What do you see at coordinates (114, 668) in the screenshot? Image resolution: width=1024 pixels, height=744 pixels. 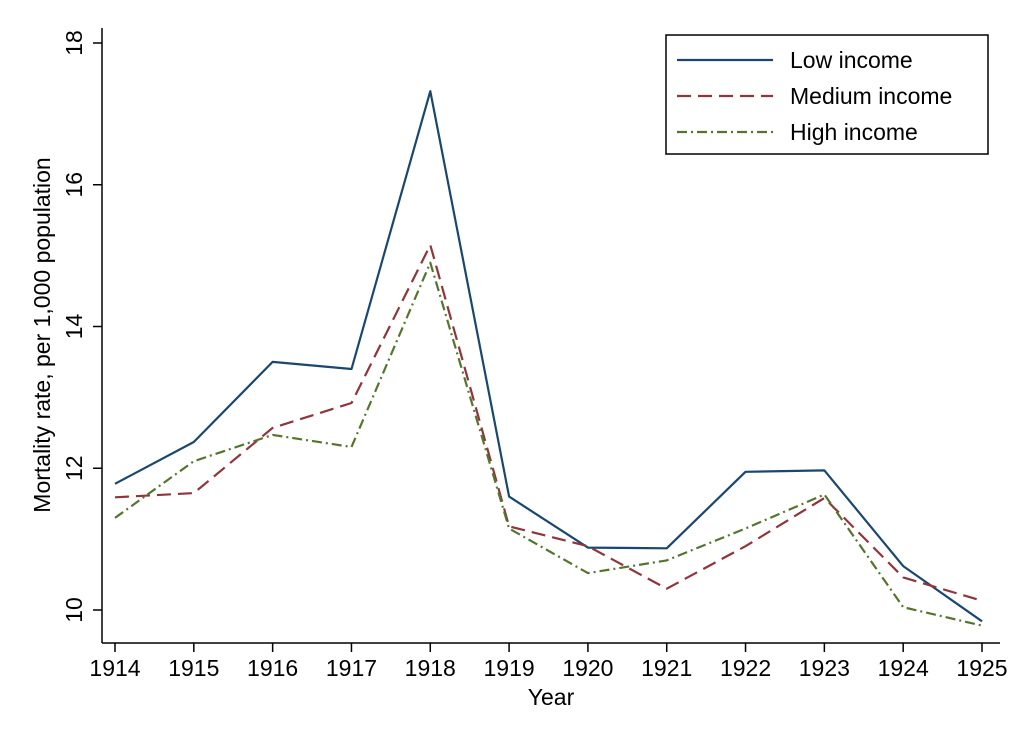 I see `x-tick-label: 1914` at bounding box center [114, 668].